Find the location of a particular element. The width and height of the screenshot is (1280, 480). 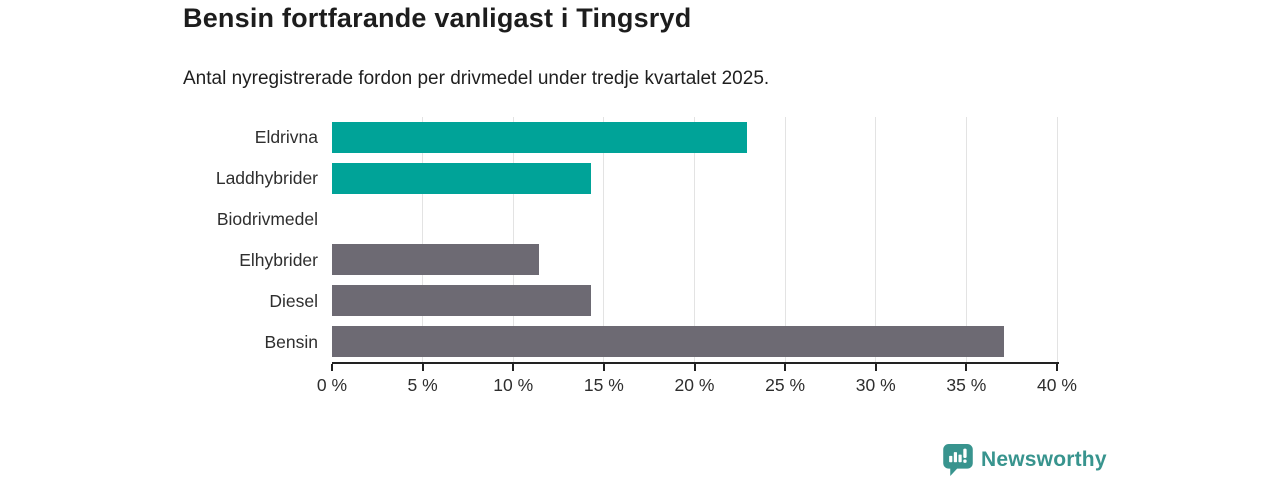

bar-diesel is located at coordinates (462, 301).